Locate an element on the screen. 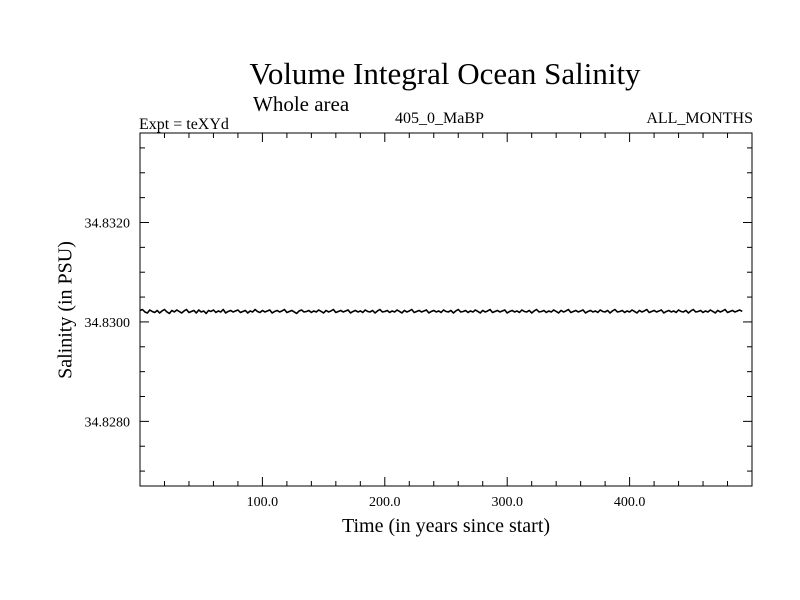 This screenshot has width=800, height=600. y-tick-label: 34.8300 is located at coordinates (108, 323).